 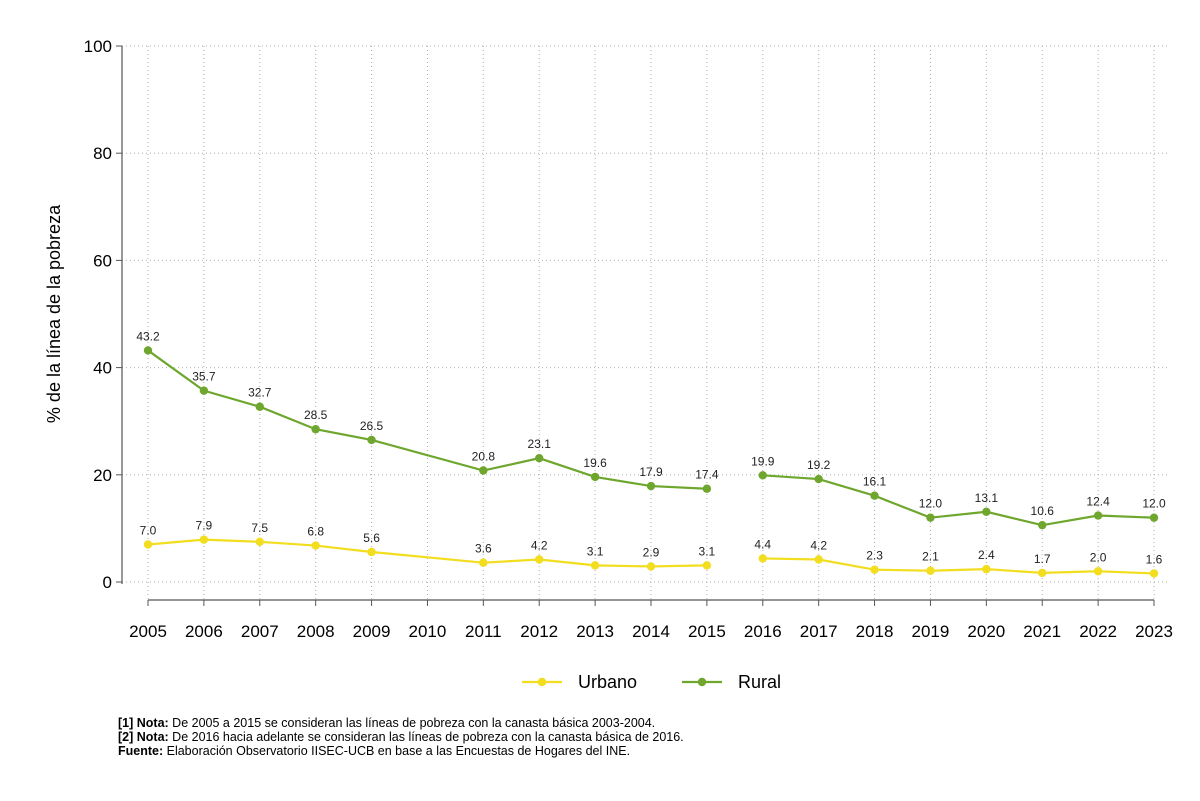 What do you see at coordinates (1154, 504) in the screenshot?
I see `rural-label-2023: 12.0` at bounding box center [1154, 504].